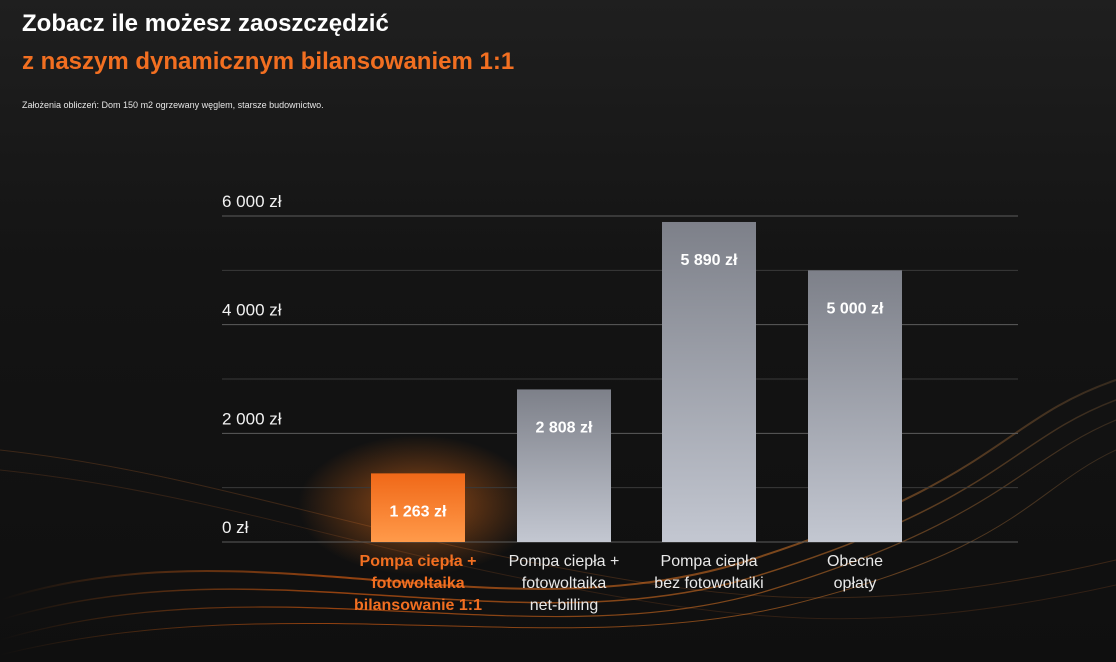 This screenshot has height=662, width=1116. I want to click on category-label: Pompa ciepła + fotowoltaika net-billing, so click(564, 583).